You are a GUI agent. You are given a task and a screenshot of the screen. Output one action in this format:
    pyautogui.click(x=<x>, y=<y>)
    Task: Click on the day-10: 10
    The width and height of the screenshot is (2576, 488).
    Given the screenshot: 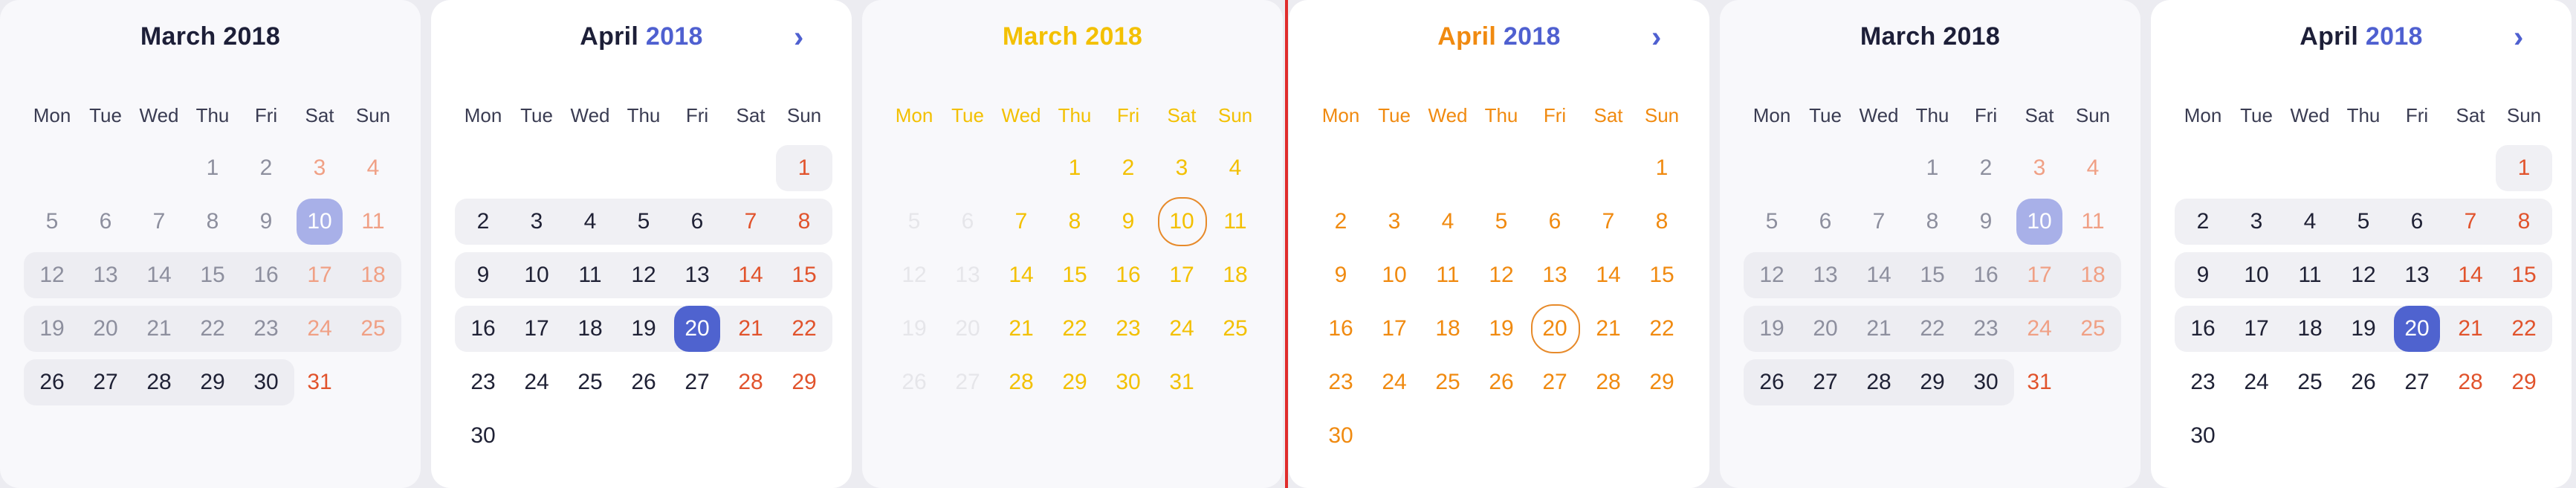 What is the action you would take?
    pyautogui.click(x=319, y=221)
    